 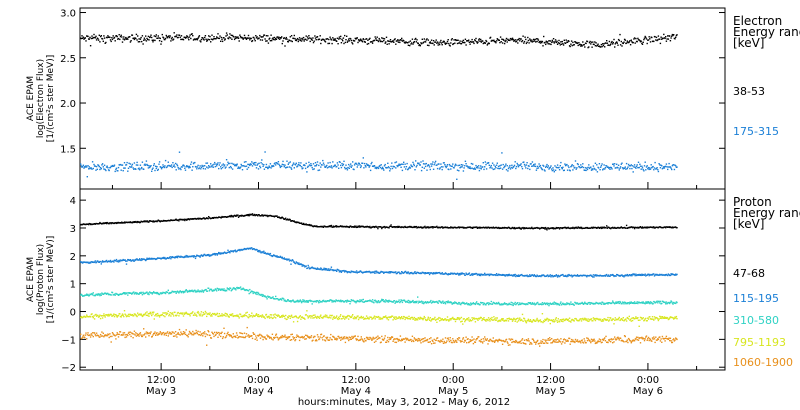 I want to click on electron-legend-entry: 38-53, so click(x=749, y=91).